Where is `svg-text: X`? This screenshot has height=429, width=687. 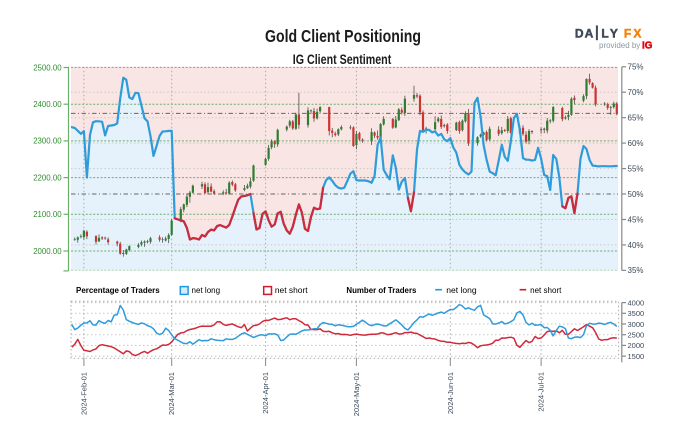
svg-text: X is located at coordinates (637, 33).